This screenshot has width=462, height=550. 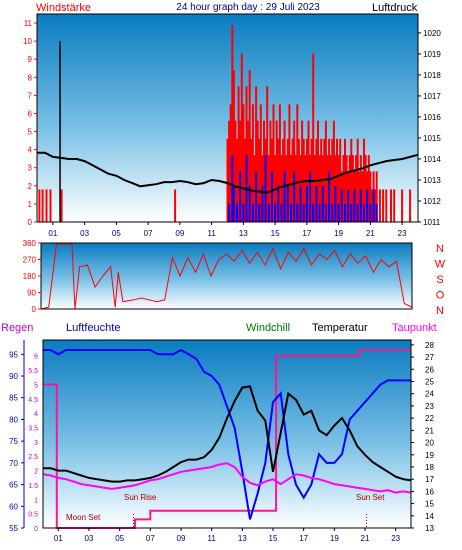 What do you see at coordinates (429, 382) in the screenshot?
I see `temp-tick-label: 25` at bounding box center [429, 382].